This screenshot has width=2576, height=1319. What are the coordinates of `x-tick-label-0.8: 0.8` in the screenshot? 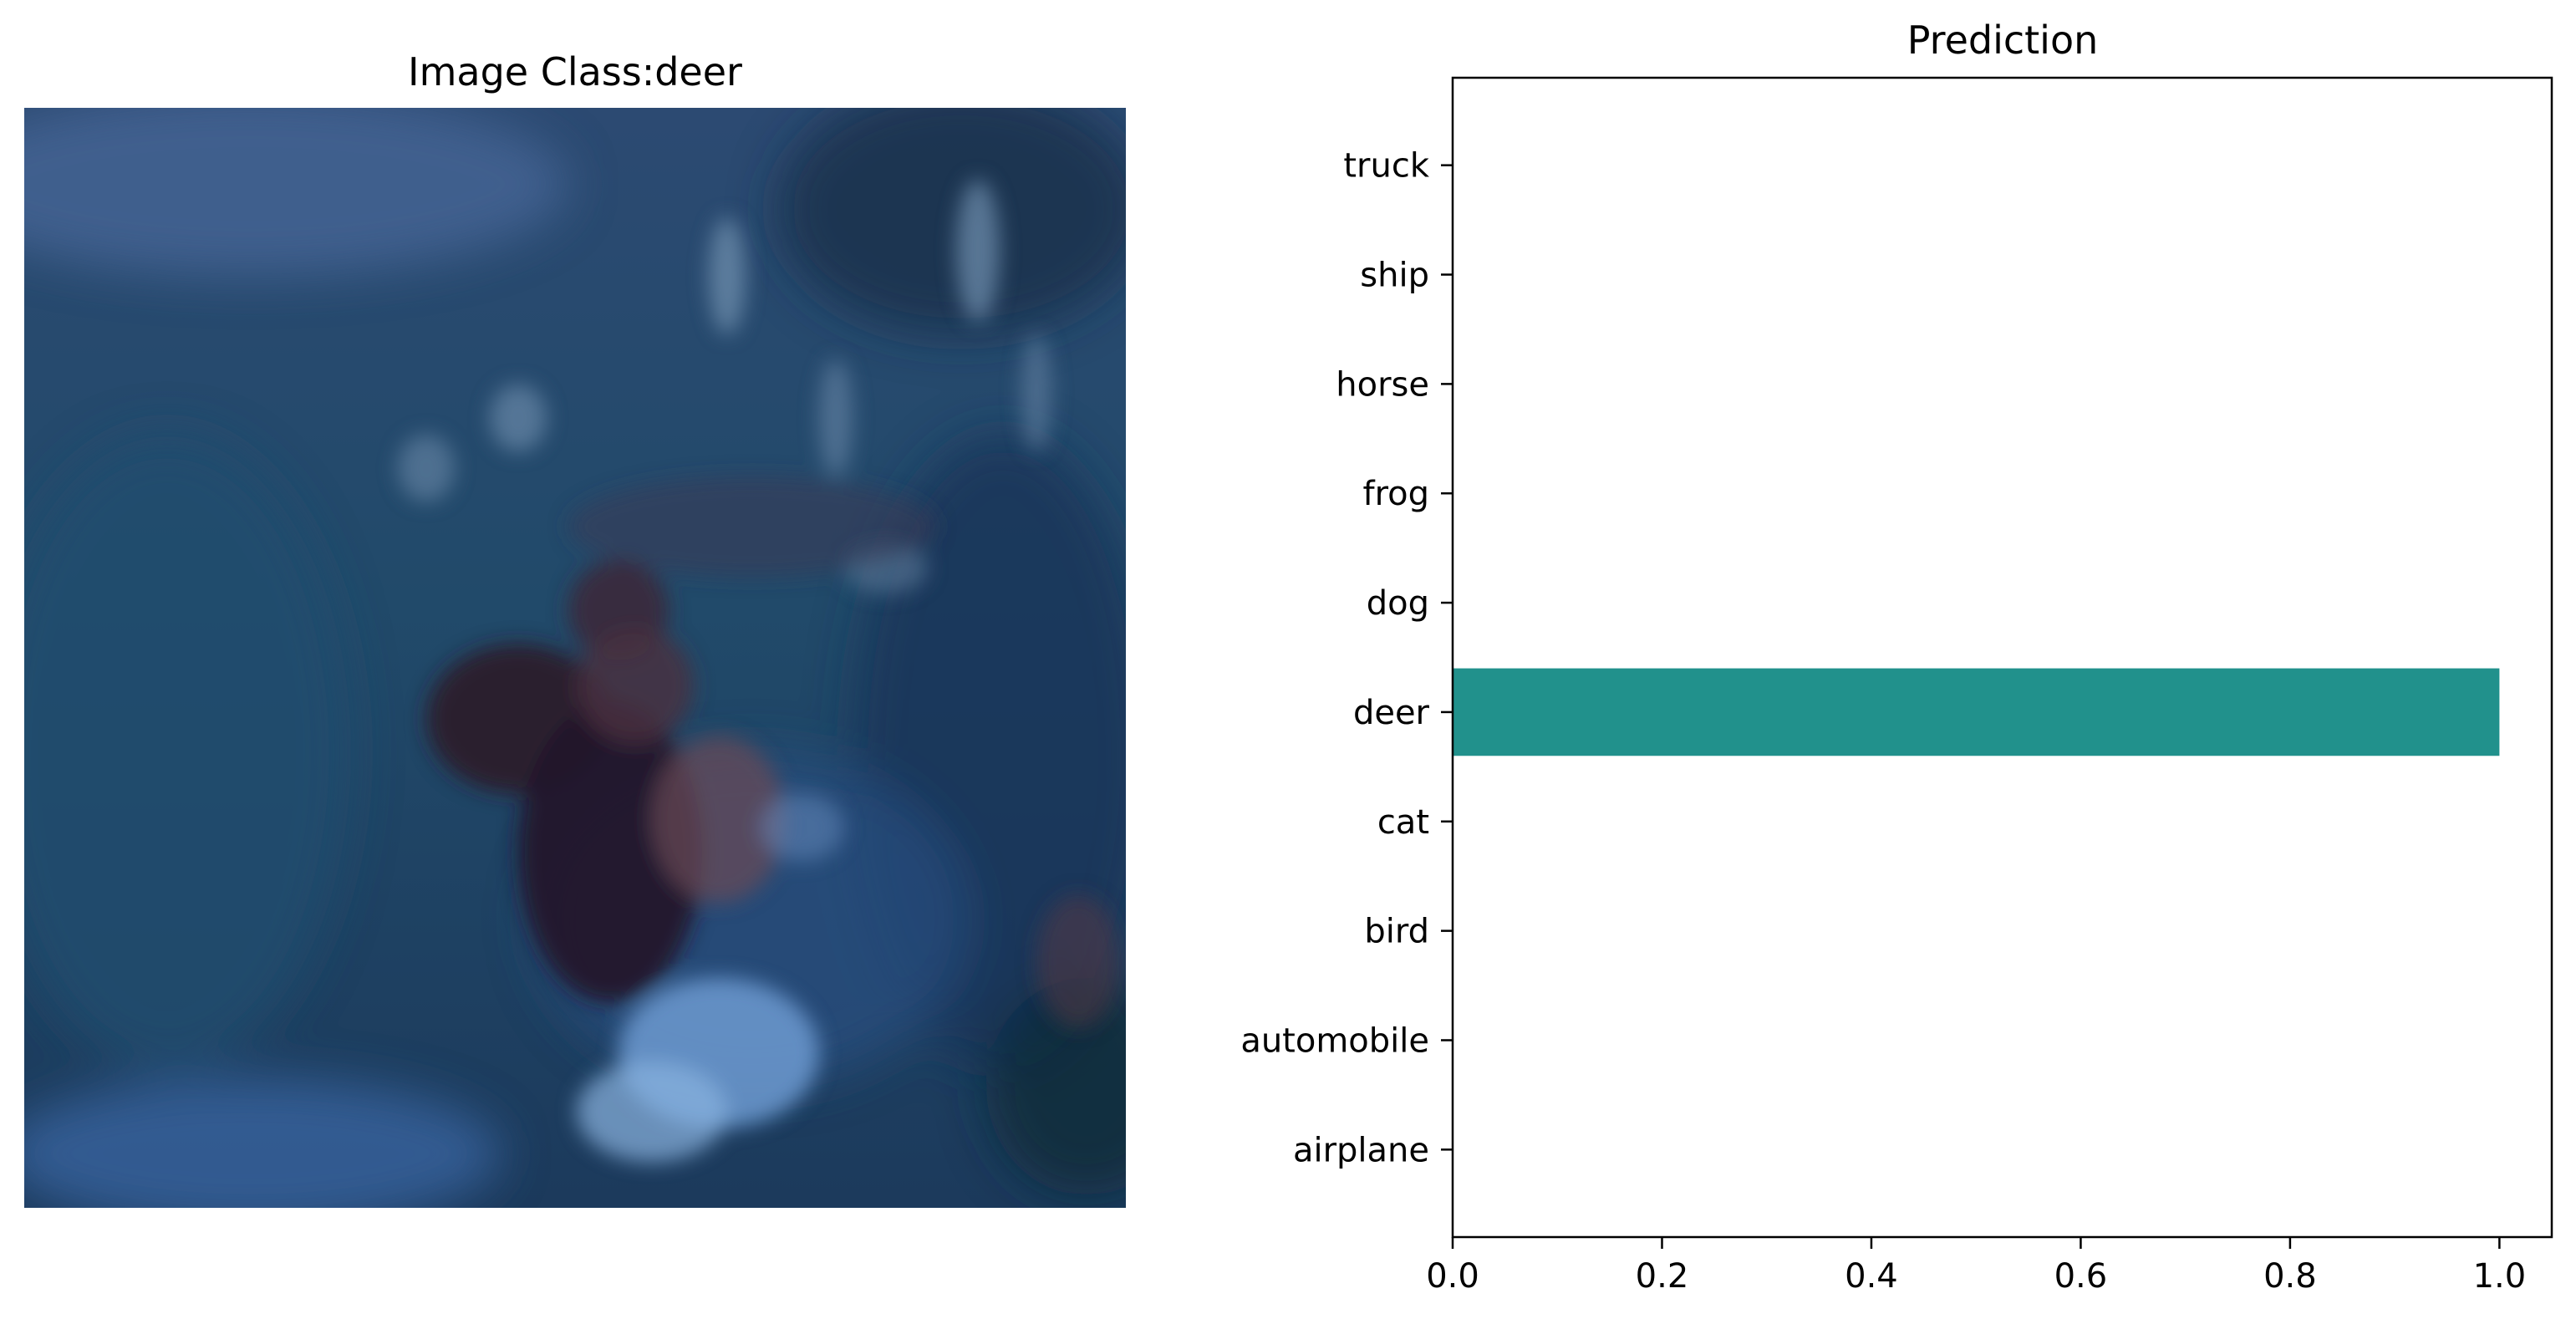 It's located at (2290, 1276).